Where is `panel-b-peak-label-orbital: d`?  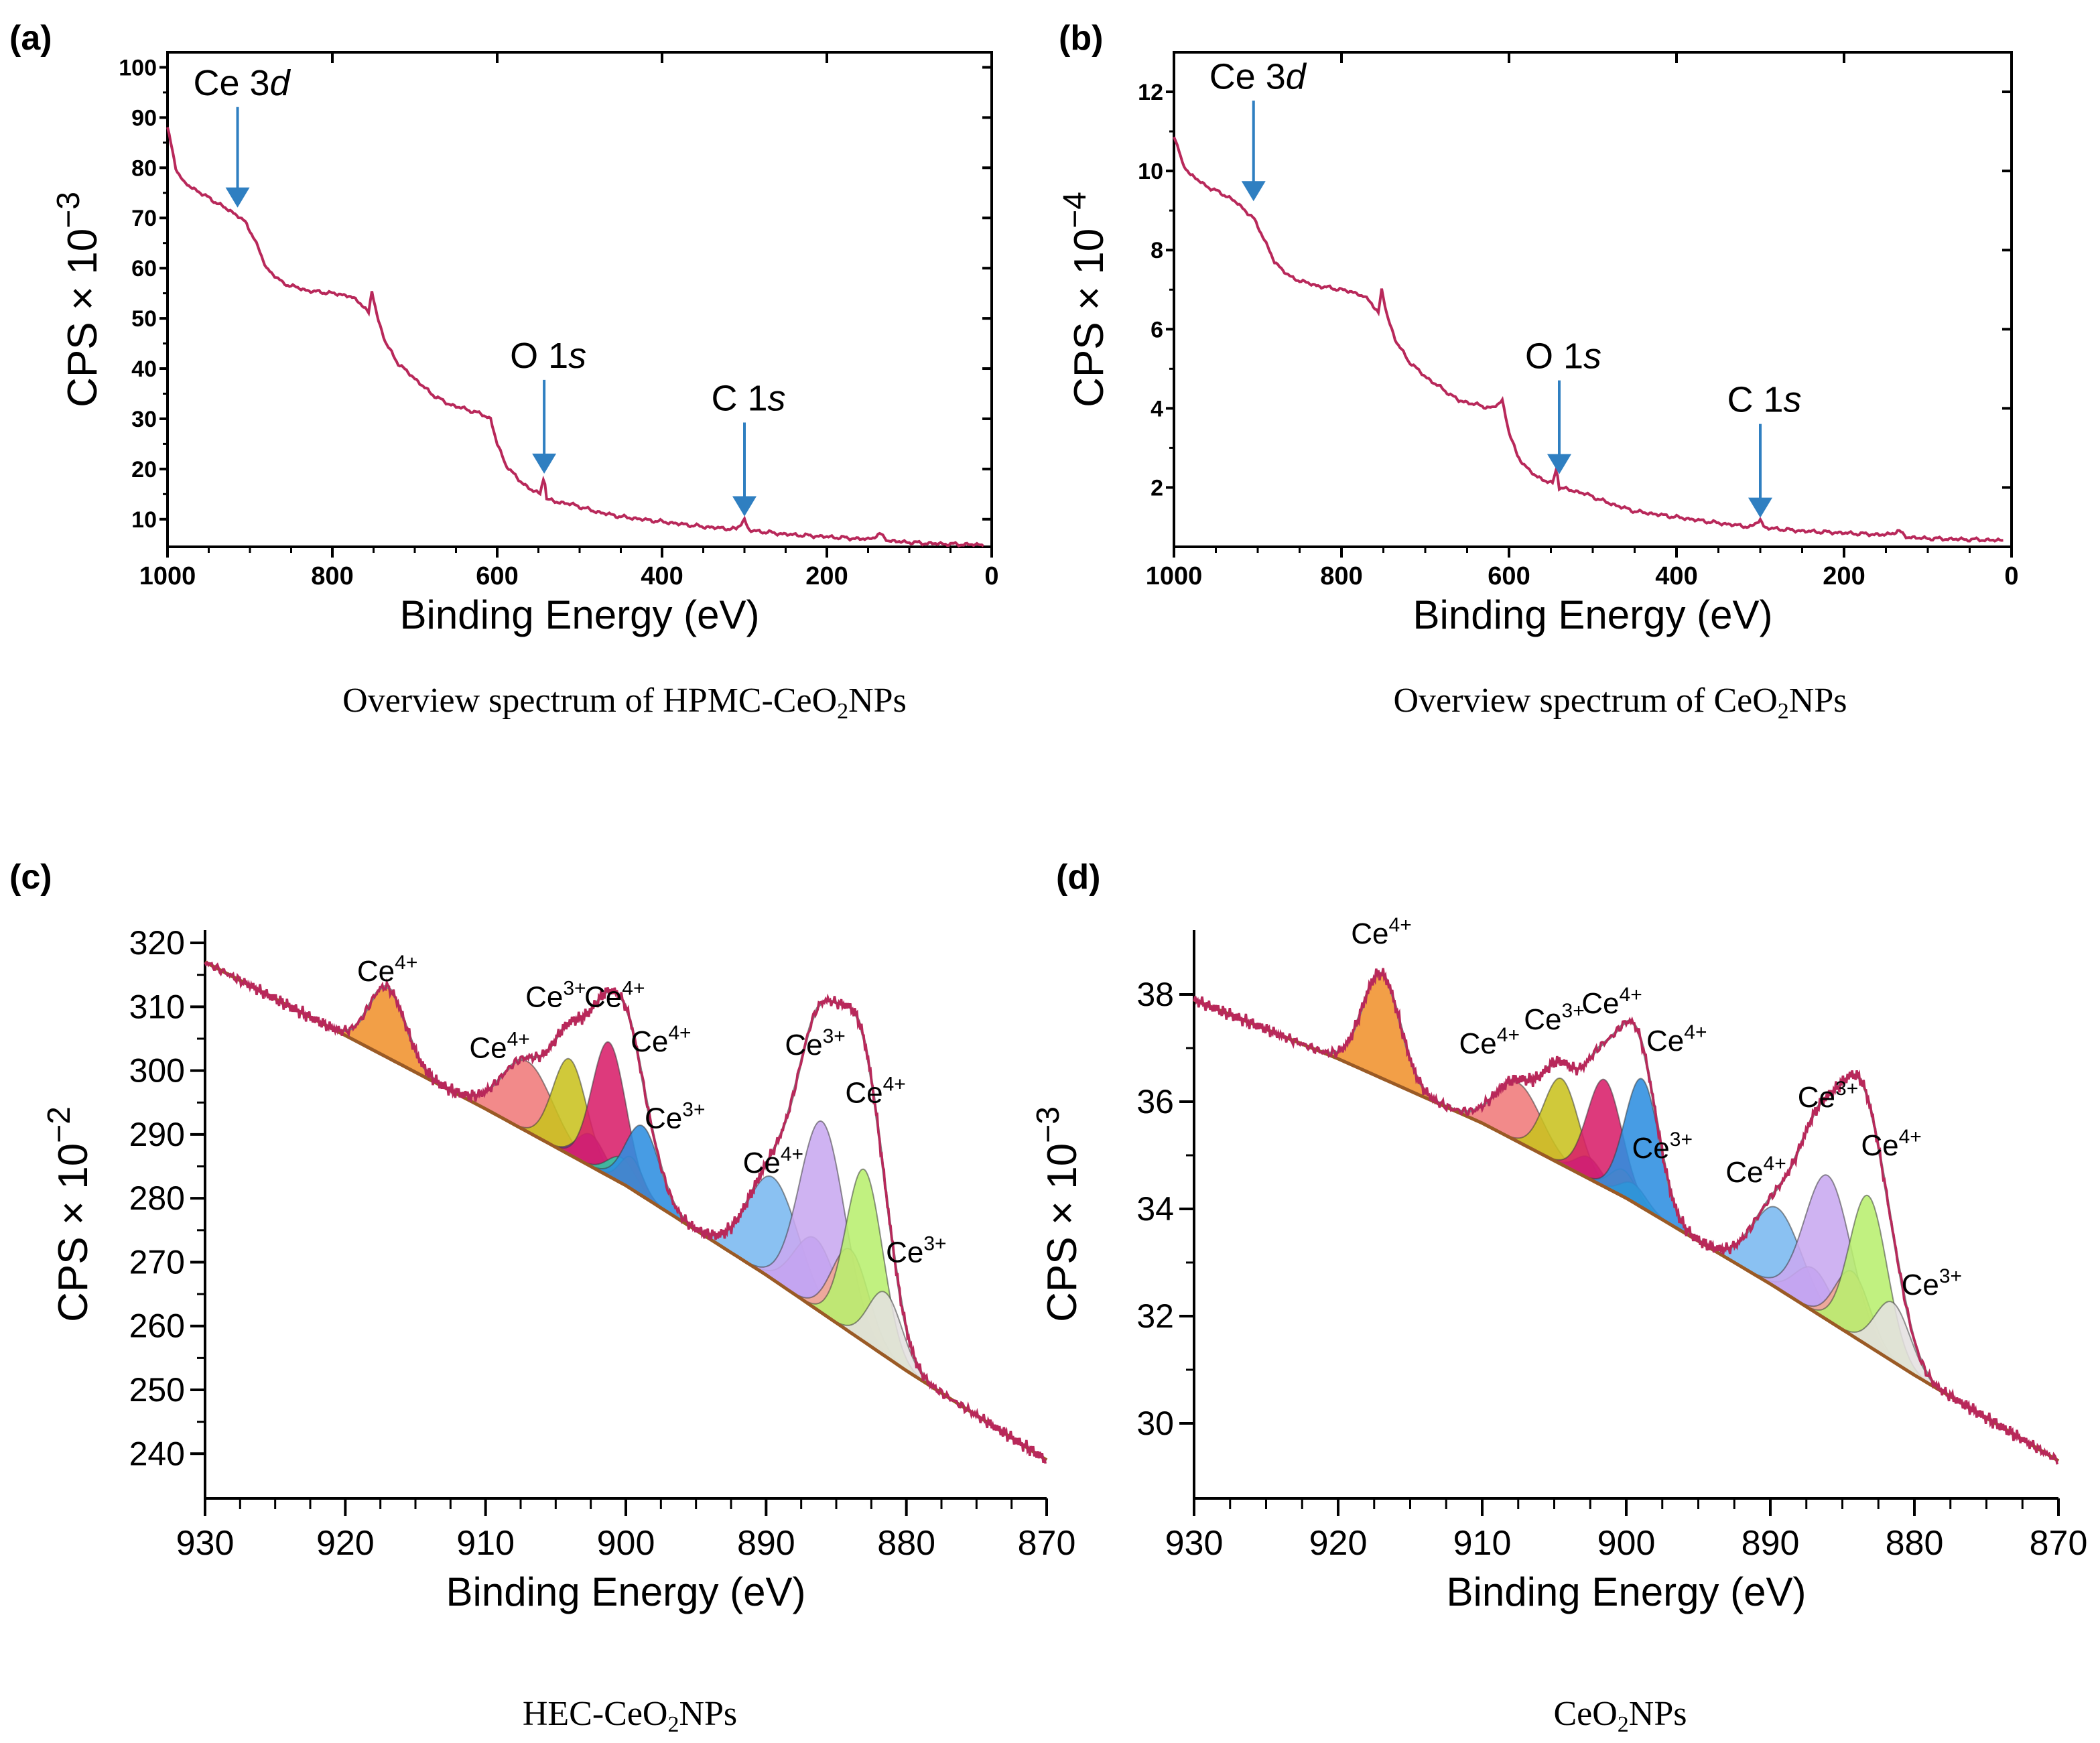 panel-b-peak-label-orbital: d is located at coordinates (1296, 76).